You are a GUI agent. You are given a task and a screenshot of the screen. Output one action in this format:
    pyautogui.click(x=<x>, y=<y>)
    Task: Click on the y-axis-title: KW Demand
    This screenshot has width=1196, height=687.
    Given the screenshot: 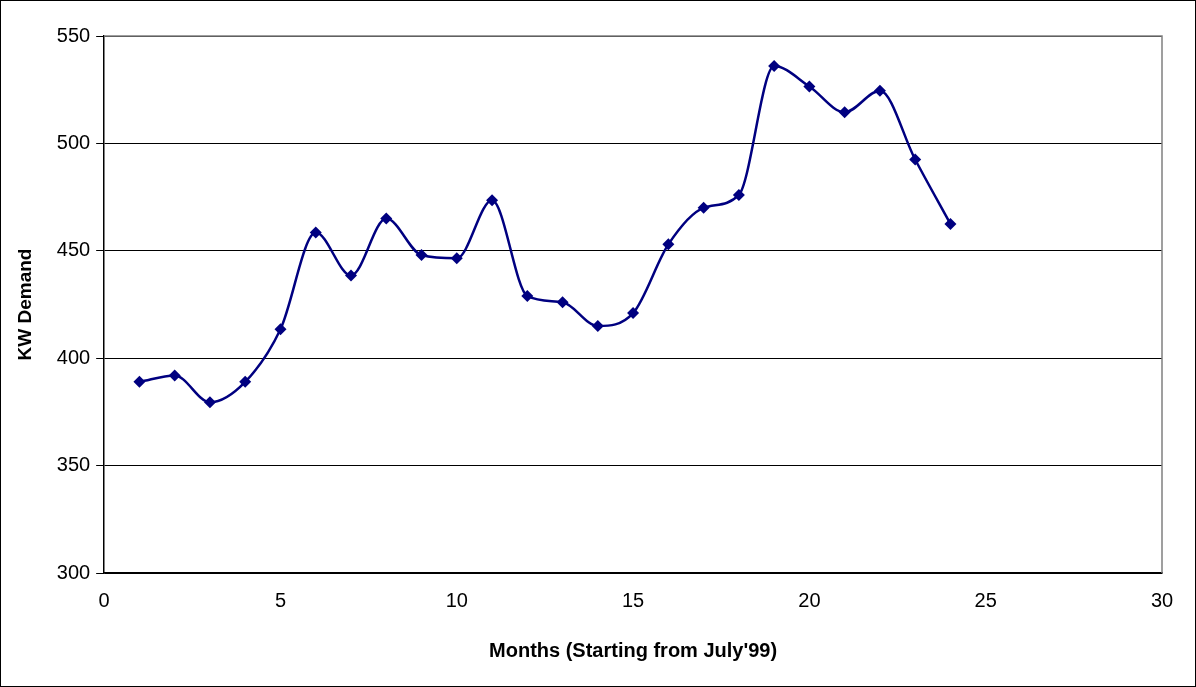 What is the action you would take?
    pyautogui.click(x=24, y=304)
    